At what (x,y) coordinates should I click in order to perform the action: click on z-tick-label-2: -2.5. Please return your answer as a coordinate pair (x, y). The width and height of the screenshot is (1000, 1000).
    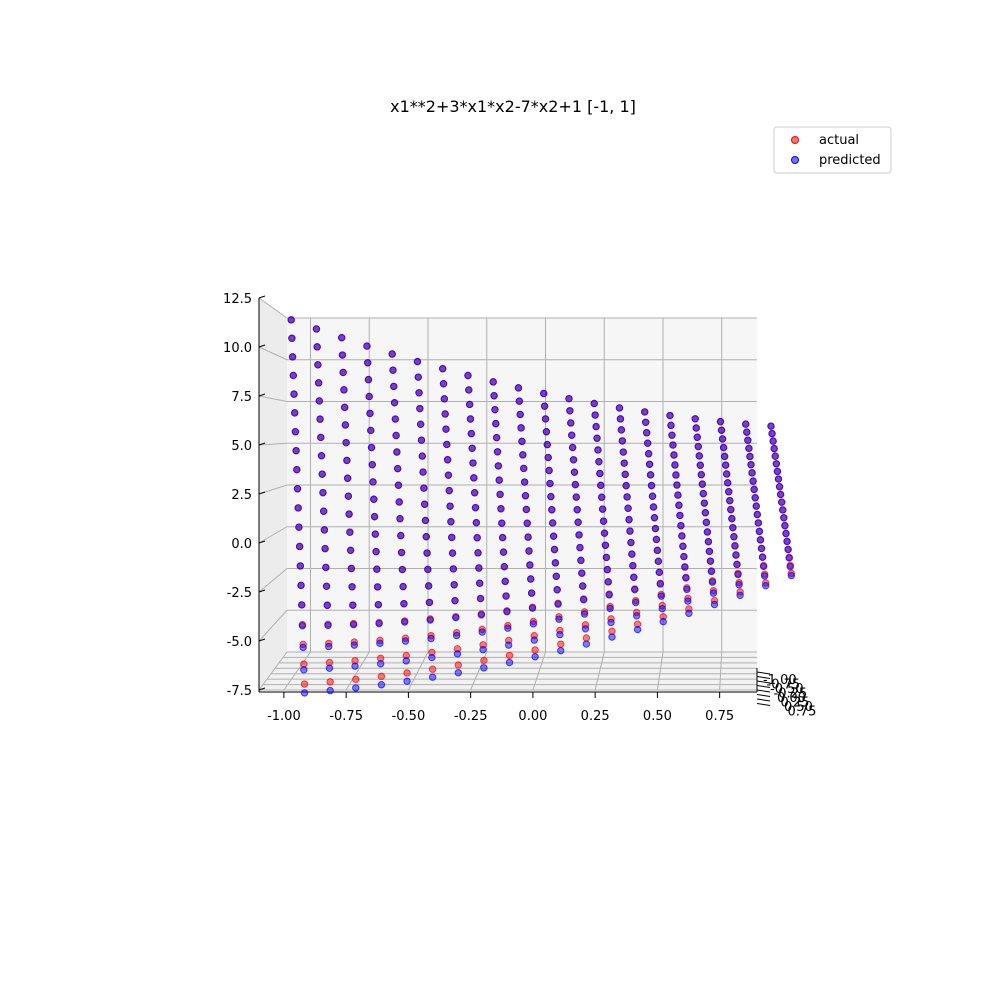
    Looking at the image, I should click on (239, 593).